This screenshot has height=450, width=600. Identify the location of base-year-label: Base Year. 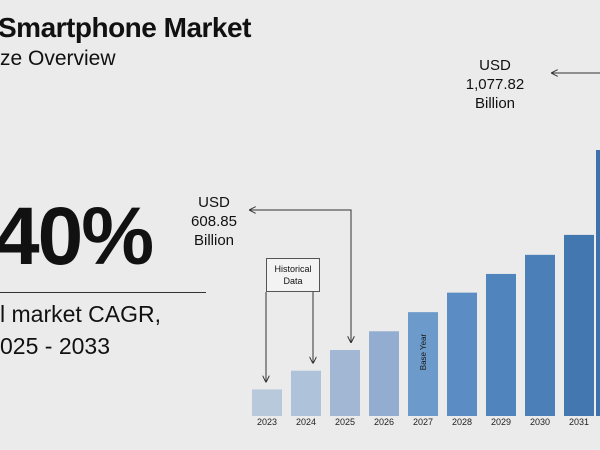
(423, 351).